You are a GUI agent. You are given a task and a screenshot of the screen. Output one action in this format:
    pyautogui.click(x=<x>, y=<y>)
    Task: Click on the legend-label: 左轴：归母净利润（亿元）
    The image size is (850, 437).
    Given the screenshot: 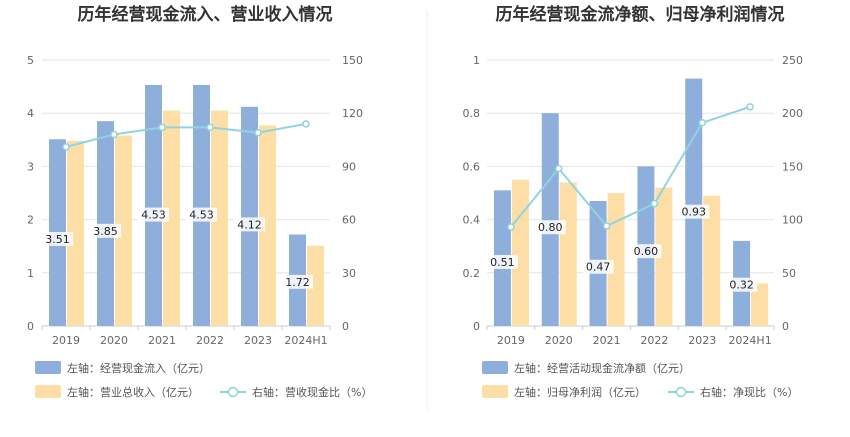 What is the action you would take?
    pyautogui.click(x=580, y=392)
    